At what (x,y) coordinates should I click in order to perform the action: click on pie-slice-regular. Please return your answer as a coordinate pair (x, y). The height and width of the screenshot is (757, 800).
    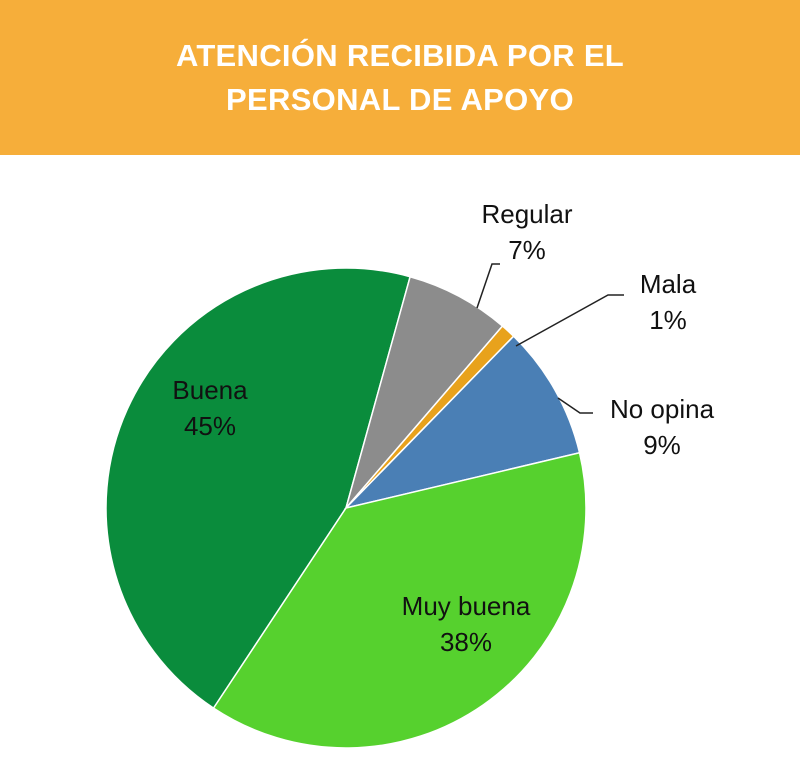
    Looking at the image, I should click on (424, 392).